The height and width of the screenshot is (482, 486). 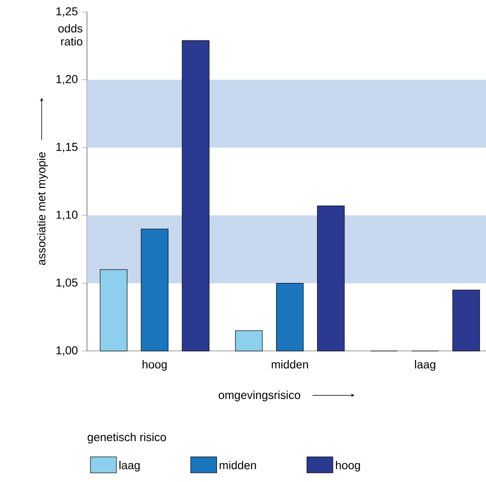 I want to click on x-tick-label: midden, so click(x=290, y=364).